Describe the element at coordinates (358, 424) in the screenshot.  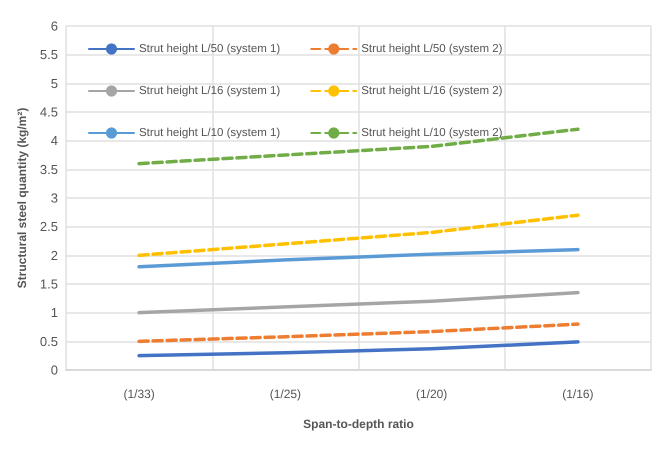
I see `x-axis-title: Span-to-depth ratio` at that location.